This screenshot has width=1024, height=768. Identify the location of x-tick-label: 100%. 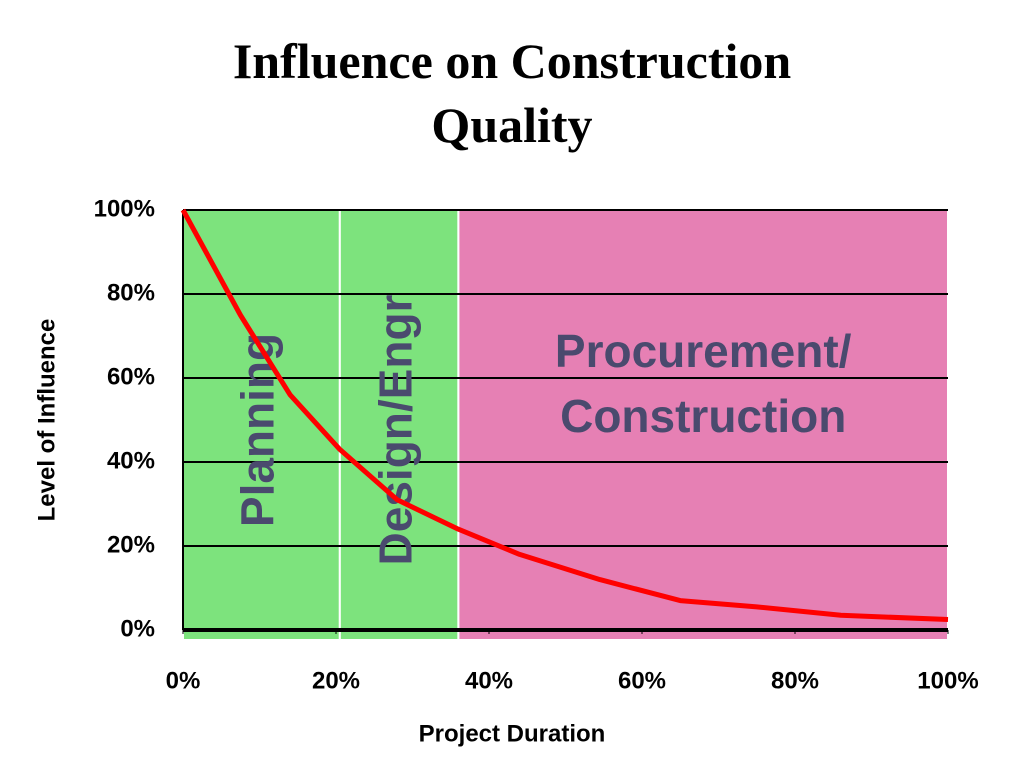
(947, 680).